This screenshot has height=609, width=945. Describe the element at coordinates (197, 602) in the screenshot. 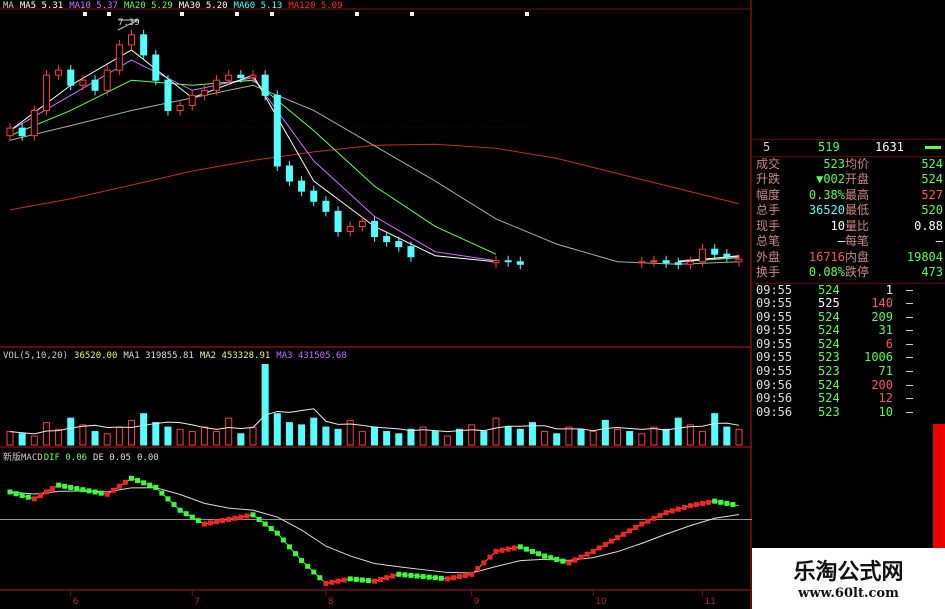

I see `x-axis-label: 7` at that location.